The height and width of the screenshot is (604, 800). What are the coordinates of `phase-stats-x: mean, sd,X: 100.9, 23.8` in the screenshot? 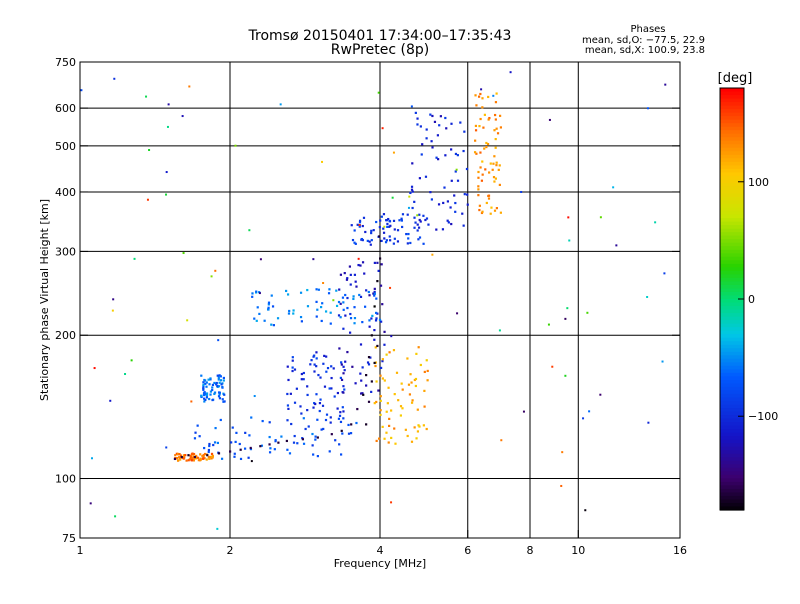 It's located at (645, 50).